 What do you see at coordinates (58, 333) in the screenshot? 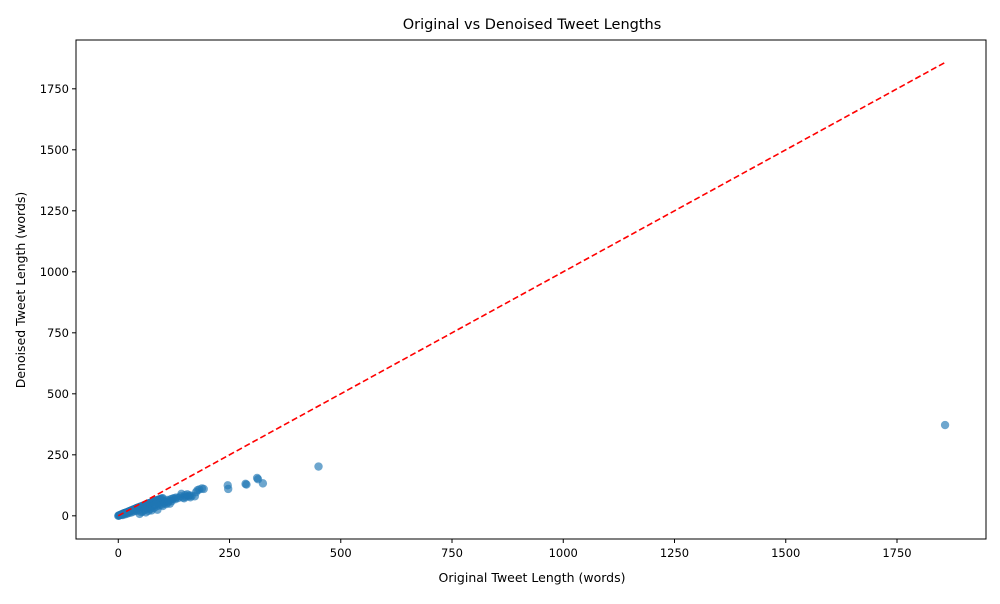
I see `y-tick-label: 750` at bounding box center [58, 333].